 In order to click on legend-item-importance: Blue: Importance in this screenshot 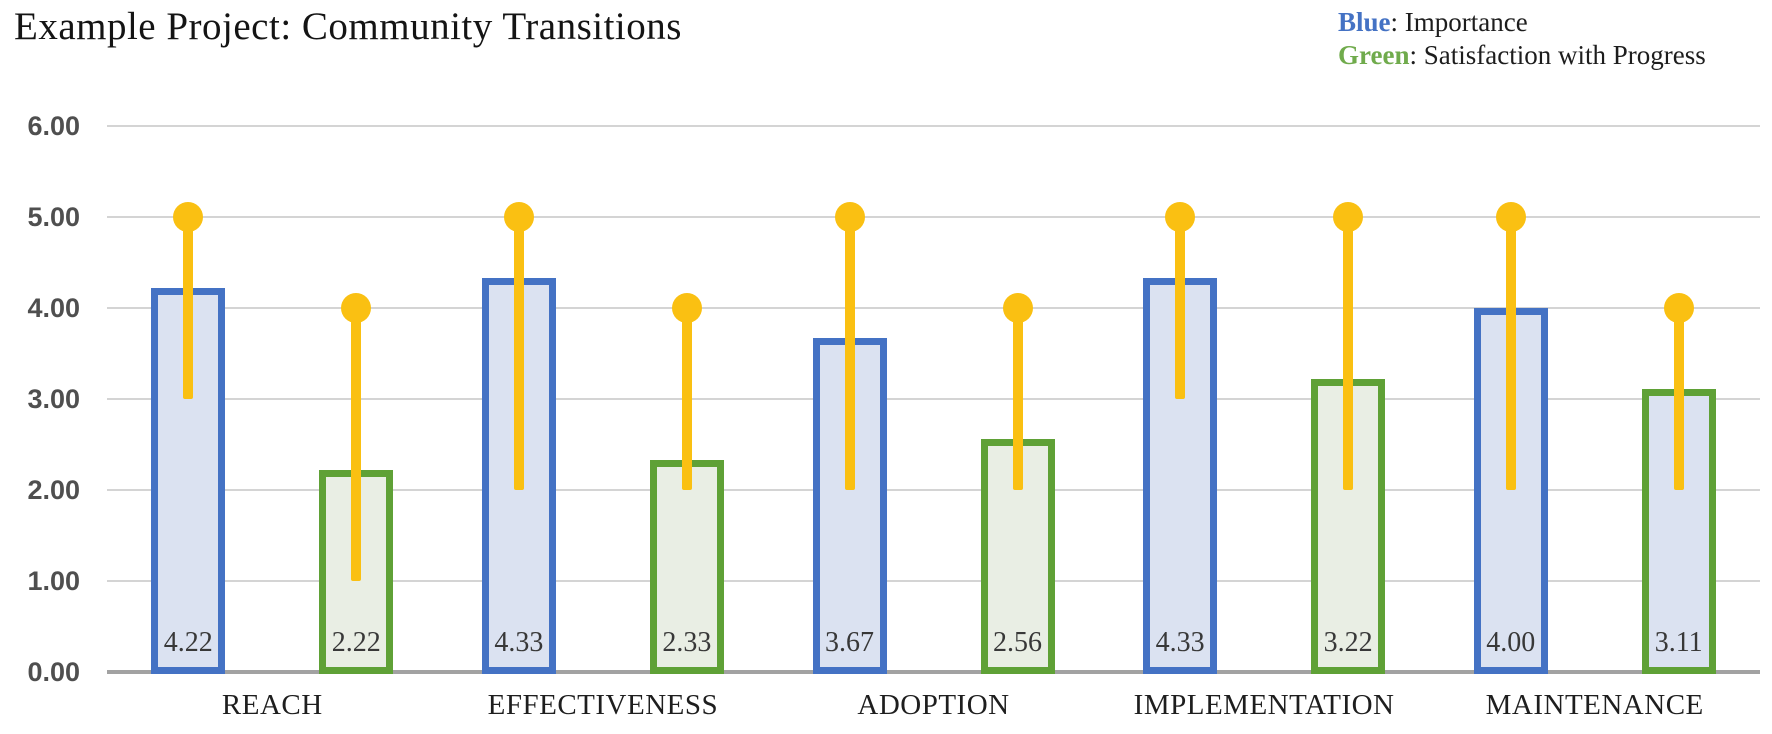, I will do `click(1522, 22)`.